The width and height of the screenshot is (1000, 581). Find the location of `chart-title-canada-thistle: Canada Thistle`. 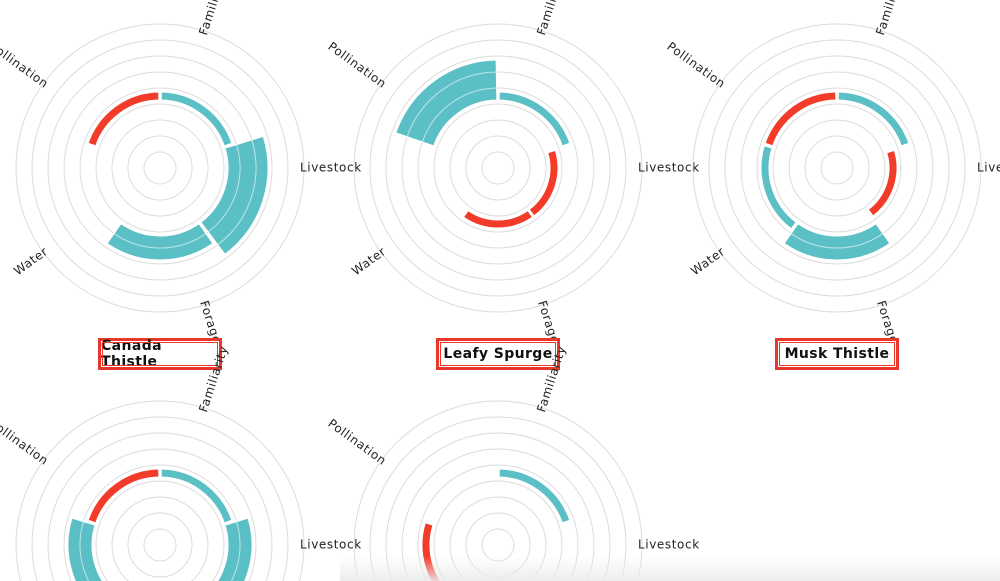

chart-title-canada-thistle: Canada Thistle is located at coordinates (160, 354).